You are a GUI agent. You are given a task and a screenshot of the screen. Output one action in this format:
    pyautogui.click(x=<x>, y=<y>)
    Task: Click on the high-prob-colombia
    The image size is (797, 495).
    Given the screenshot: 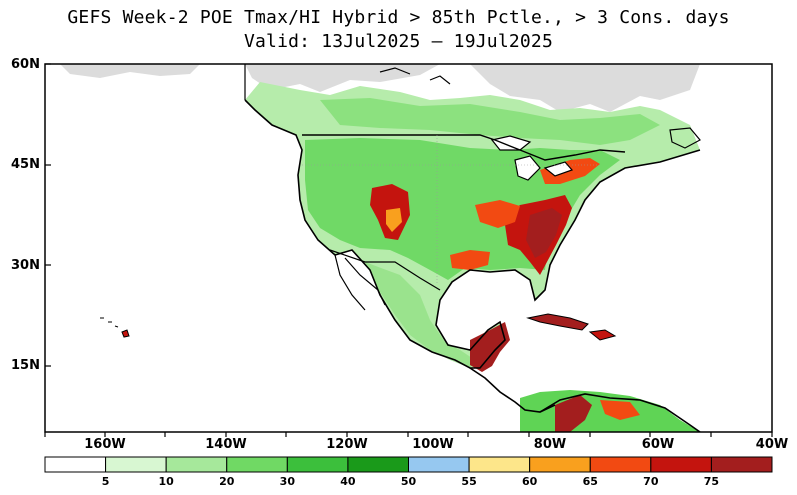 What is the action you would take?
    pyautogui.click(x=573, y=413)
    